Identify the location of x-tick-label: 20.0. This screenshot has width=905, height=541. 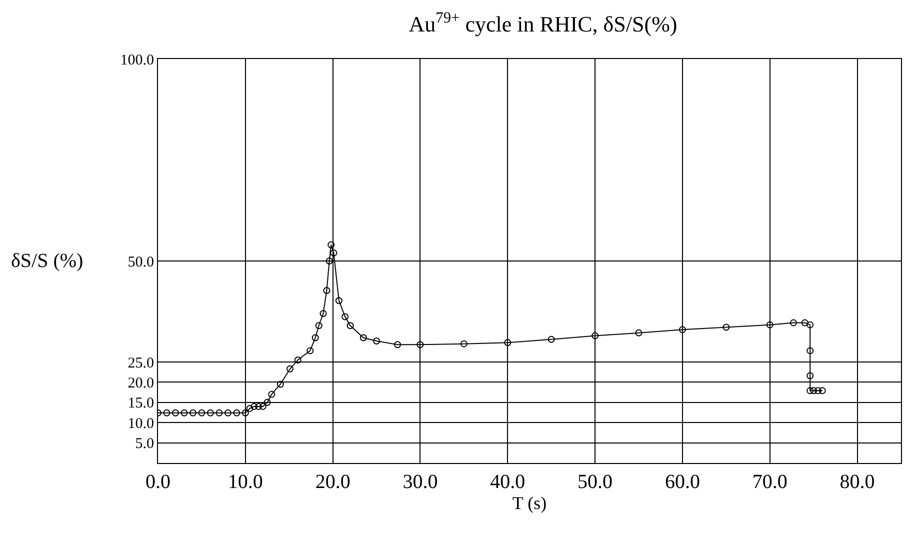
(332, 482).